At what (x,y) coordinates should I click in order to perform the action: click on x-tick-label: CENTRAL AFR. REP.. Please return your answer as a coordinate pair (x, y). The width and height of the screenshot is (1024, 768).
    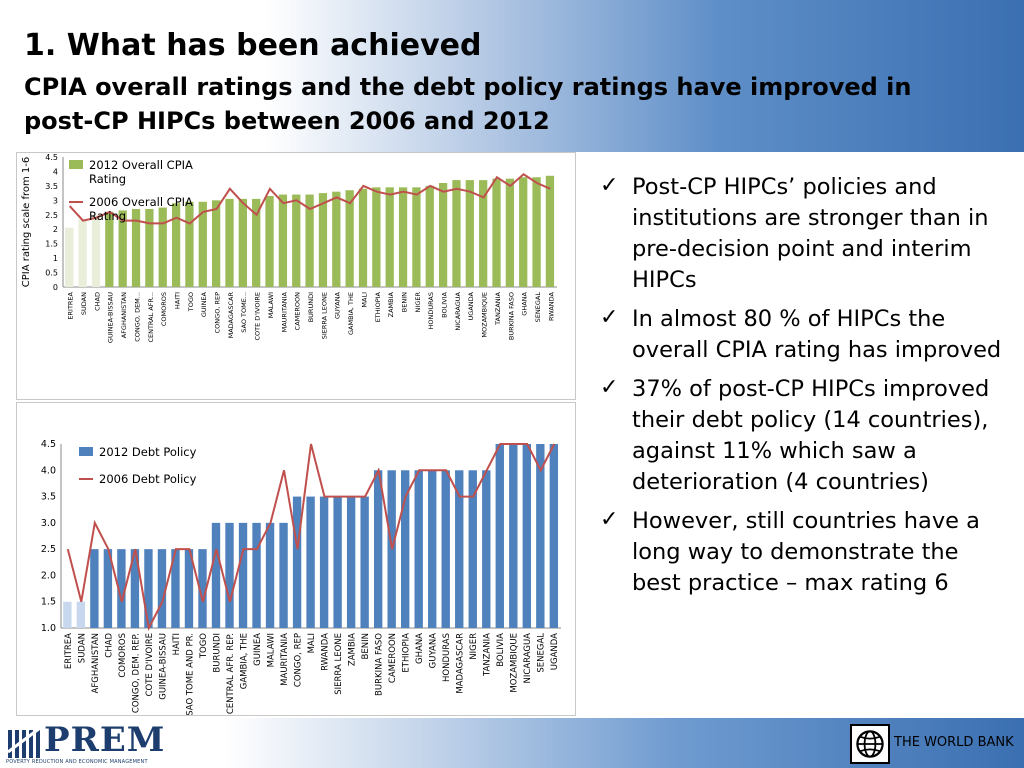
    Looking at the image, I should click on (231, 673).